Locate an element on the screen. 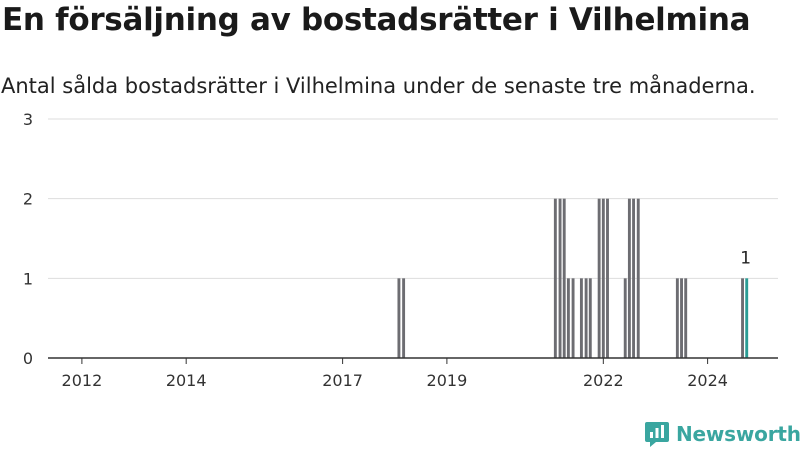 The width and height of the screenshot is (800, 450). x-tick-label: 2014 is located at coordinates (186, 380).